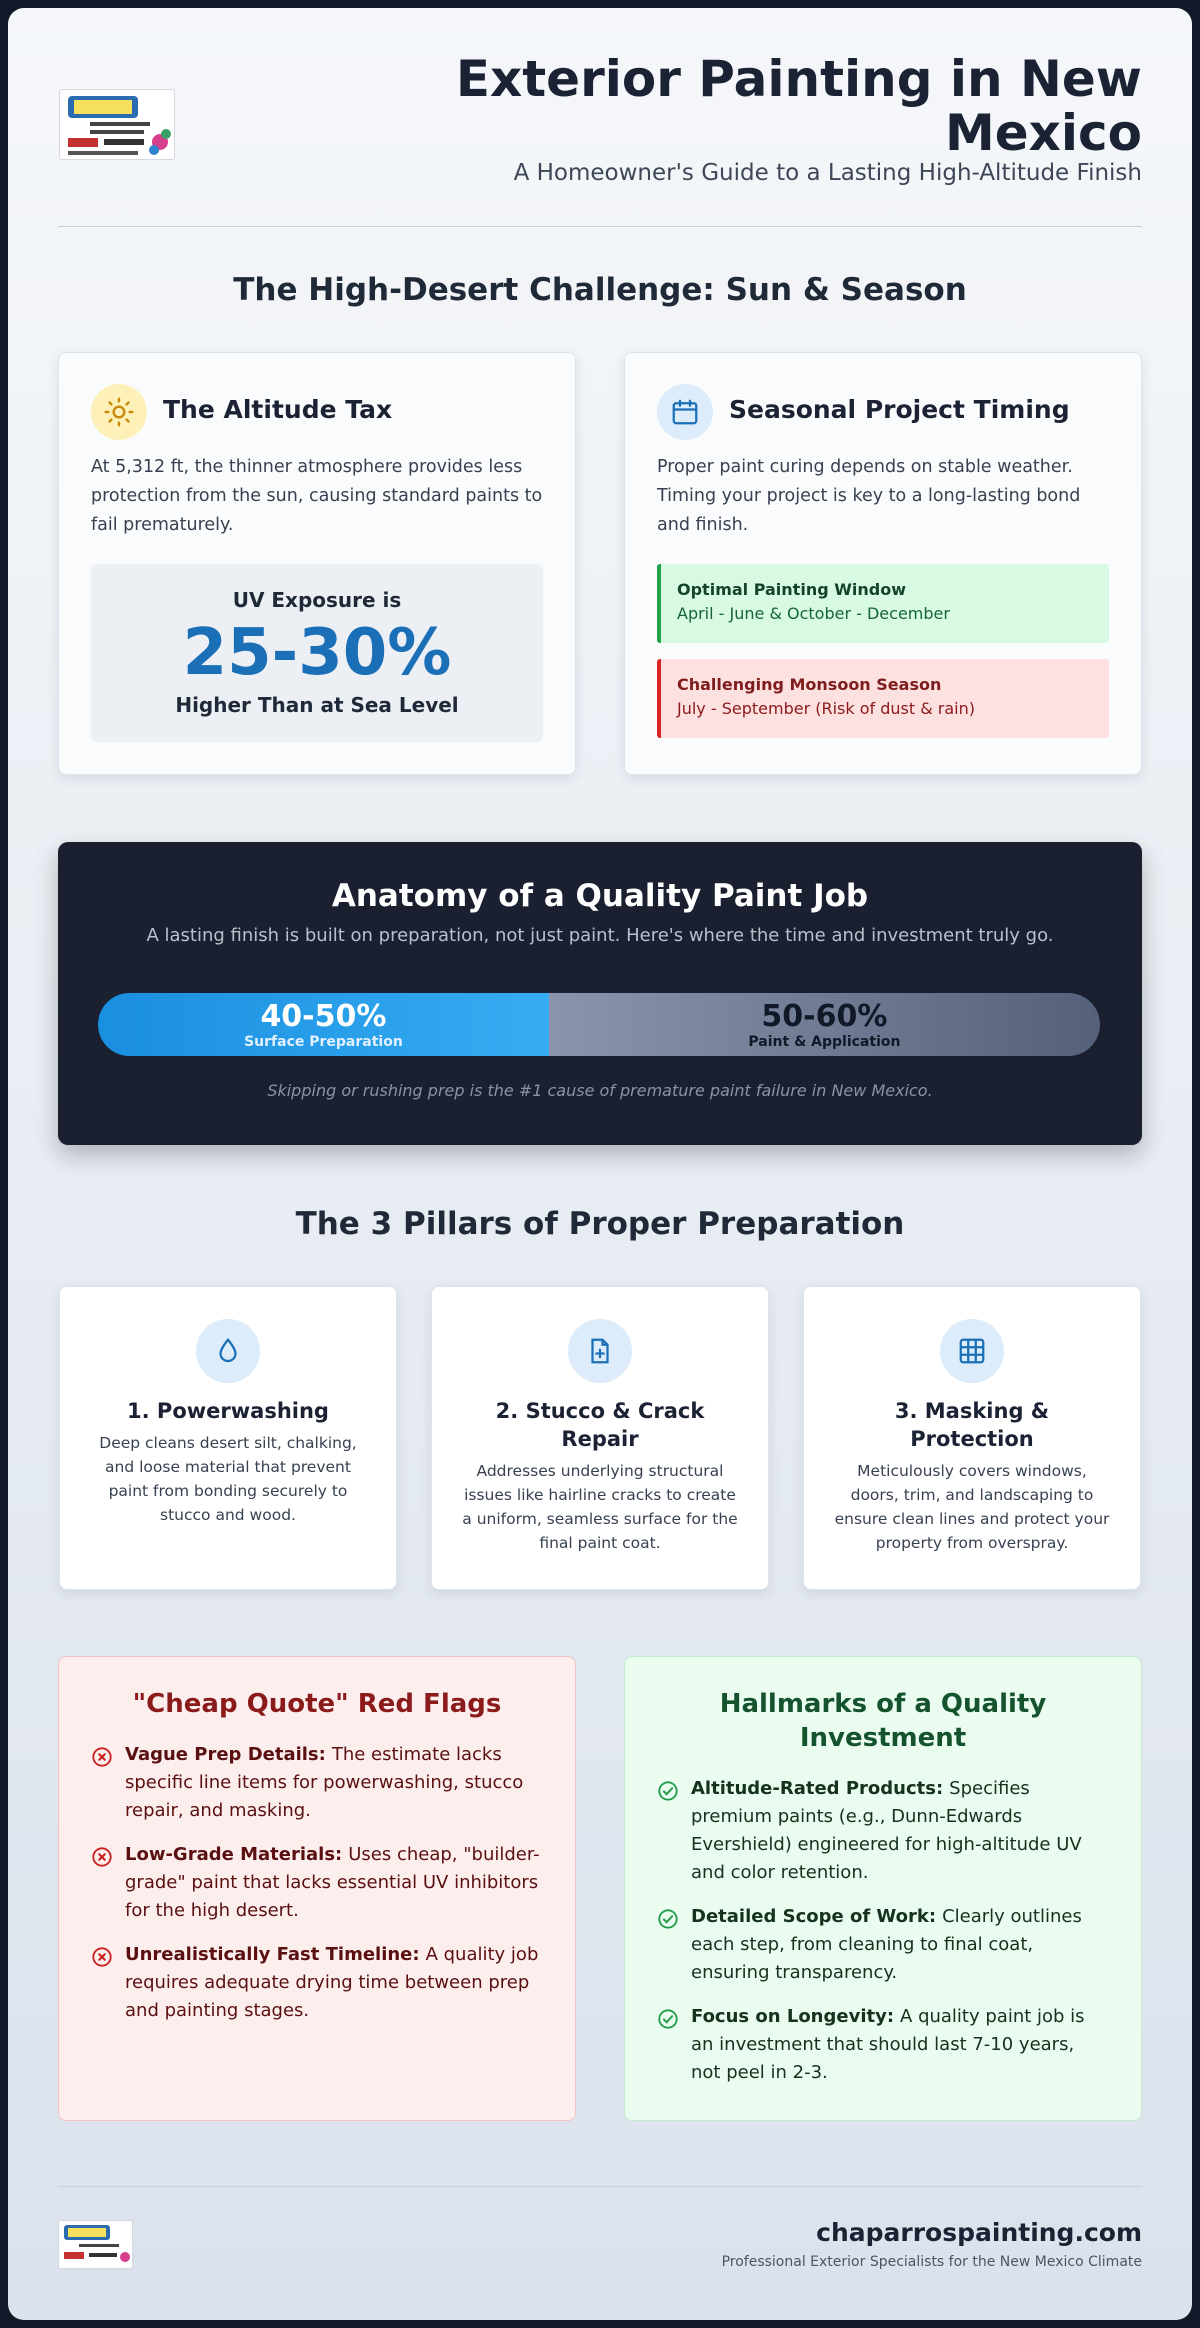 Image resolution: width=1200 pixels, height=2328 pixels. Describe the element at coordinates (899, 409) in the screenshot. I see `card-title: Seasonal Project Timing` at that location.